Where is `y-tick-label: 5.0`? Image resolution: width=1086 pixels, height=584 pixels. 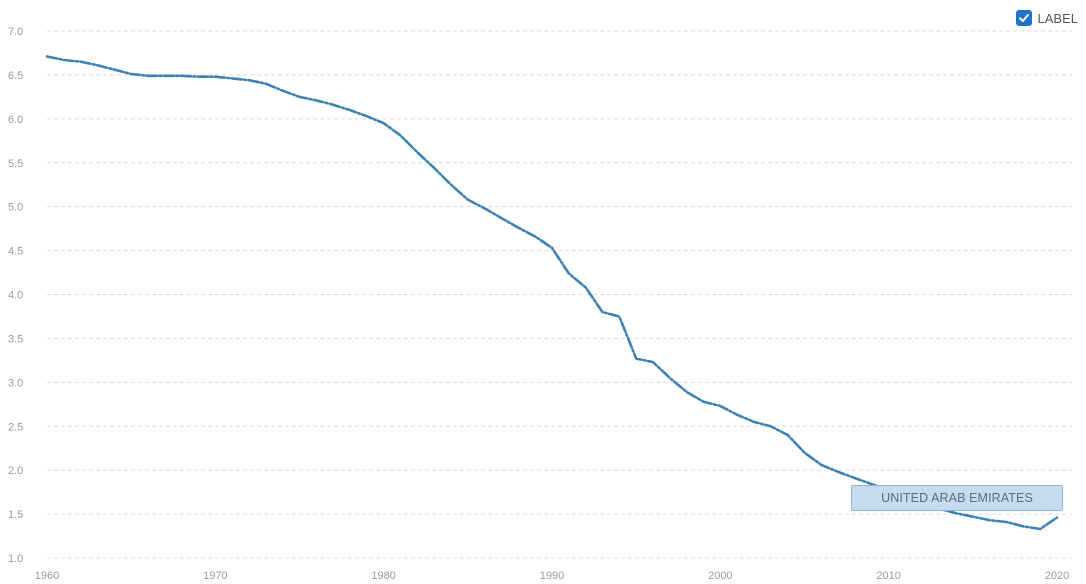
y-tick-label: 5.0 is located at coordinates (15, 208).